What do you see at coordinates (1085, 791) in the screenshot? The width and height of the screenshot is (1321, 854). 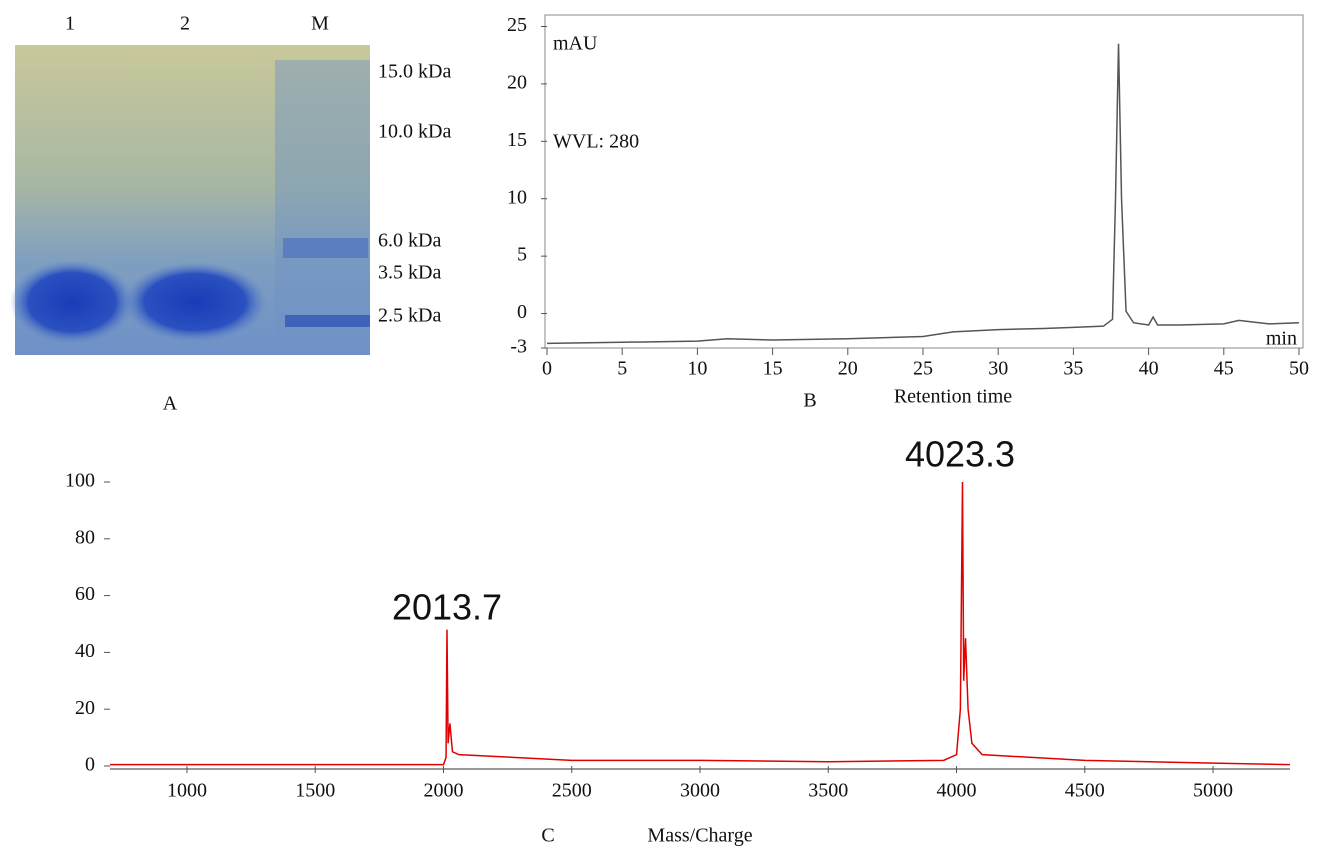 I see `x-tick-label: 4500` at bounding box center [1085, 791].